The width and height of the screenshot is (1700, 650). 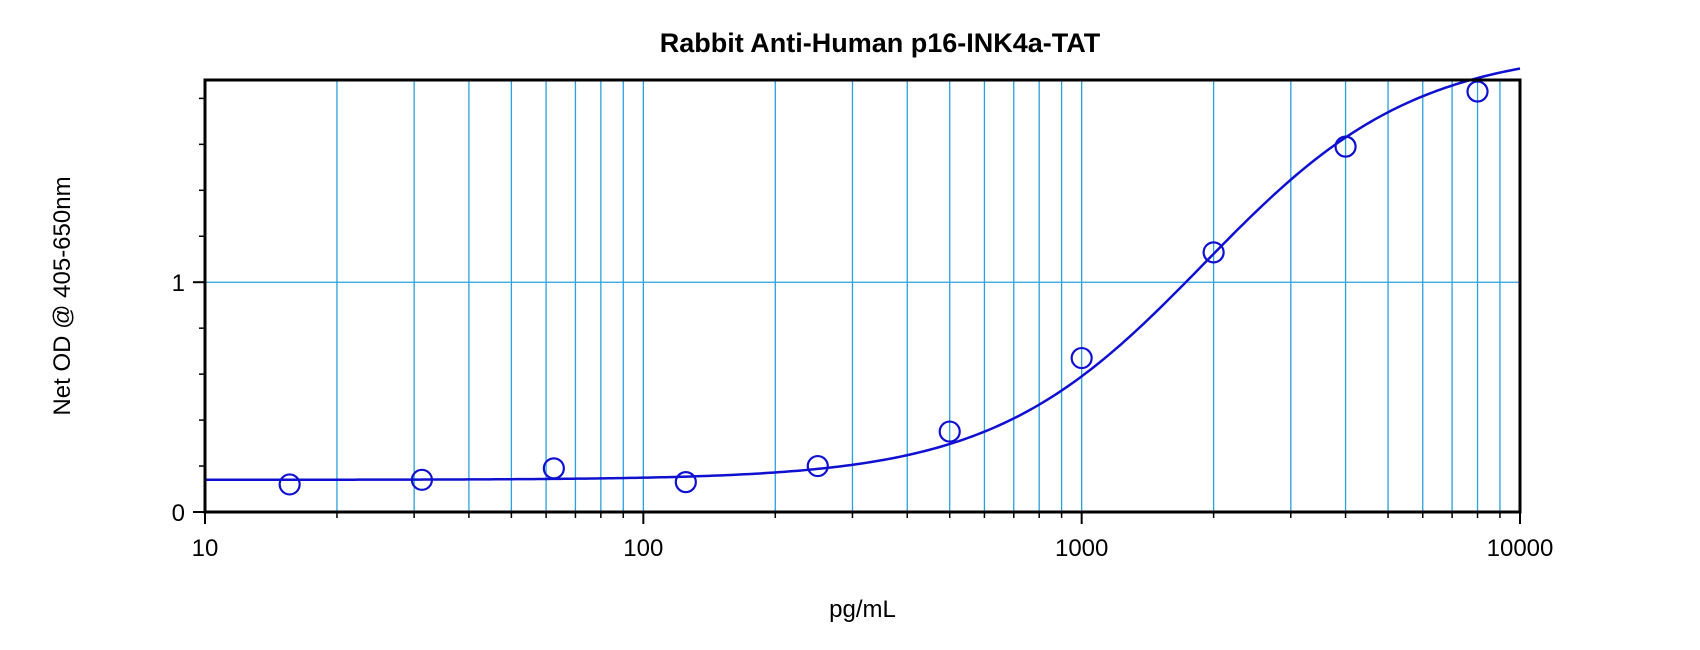 I want to click on y-axis-label: Net OD @ 405-650nm, so click(x=62, y=295).